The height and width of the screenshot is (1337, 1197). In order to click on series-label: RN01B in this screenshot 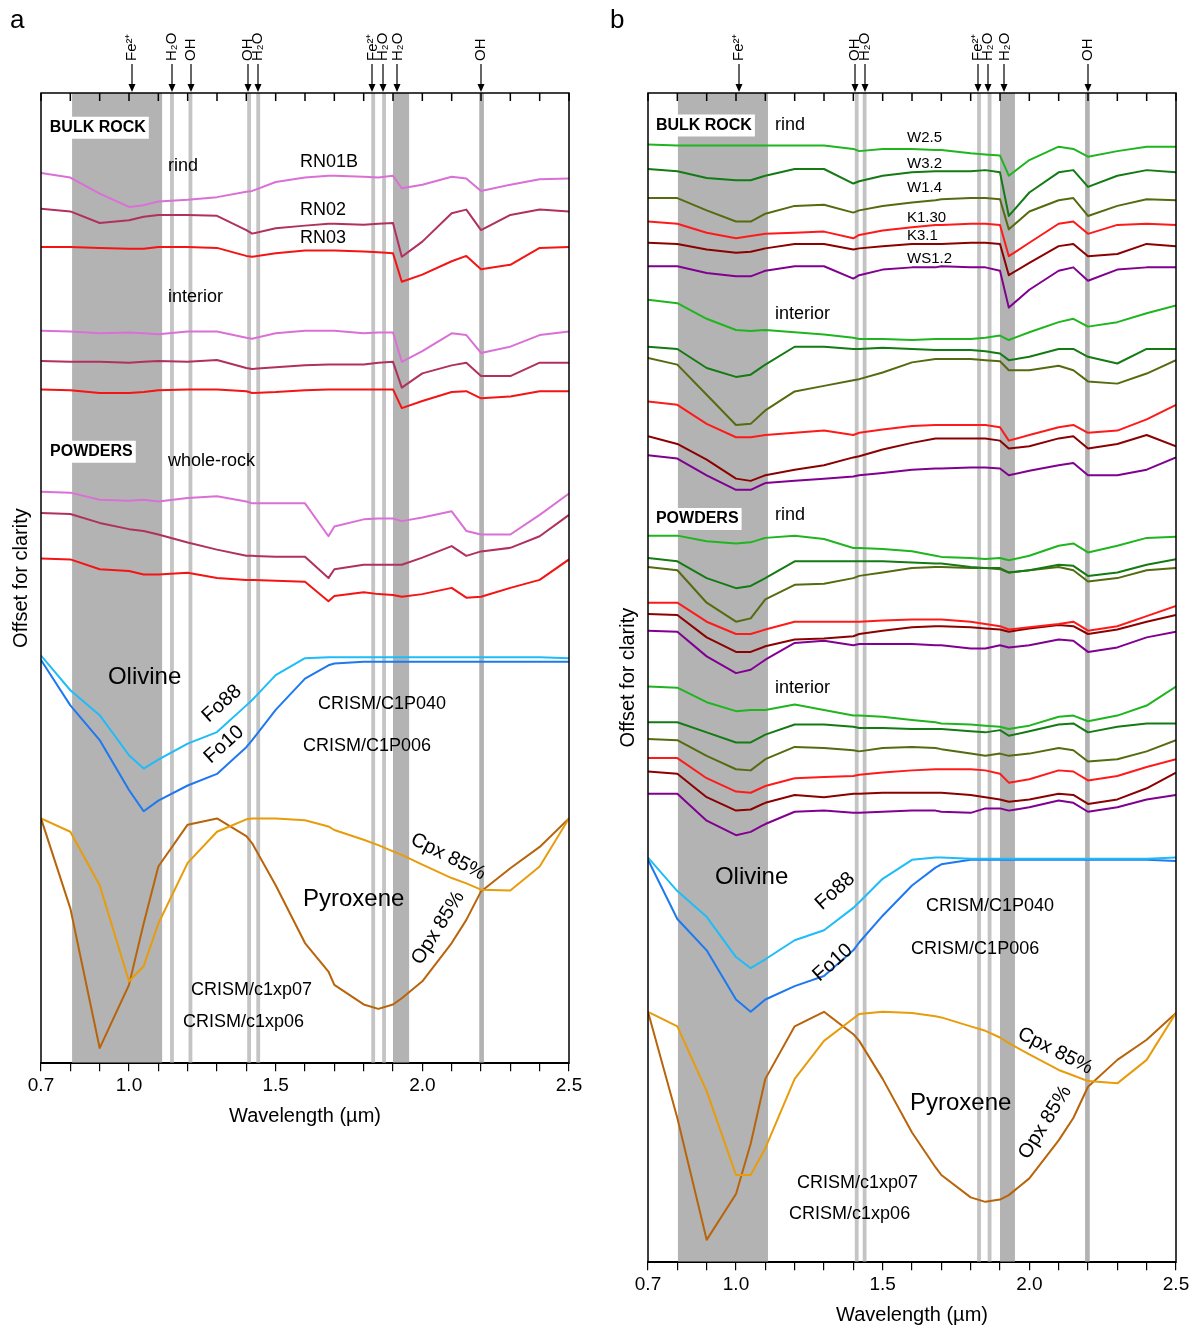, I will do `click(329, 161)`.